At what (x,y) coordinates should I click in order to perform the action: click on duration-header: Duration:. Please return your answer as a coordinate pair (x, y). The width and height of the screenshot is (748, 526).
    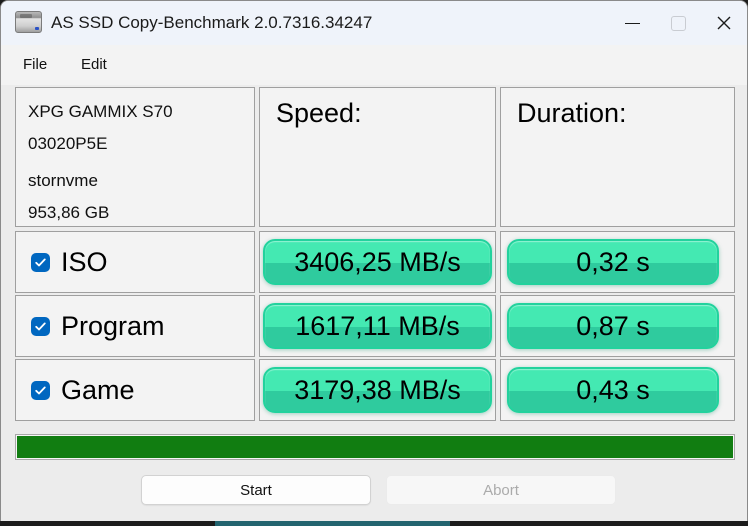
    Looking at the image, I should click on (572, 113).